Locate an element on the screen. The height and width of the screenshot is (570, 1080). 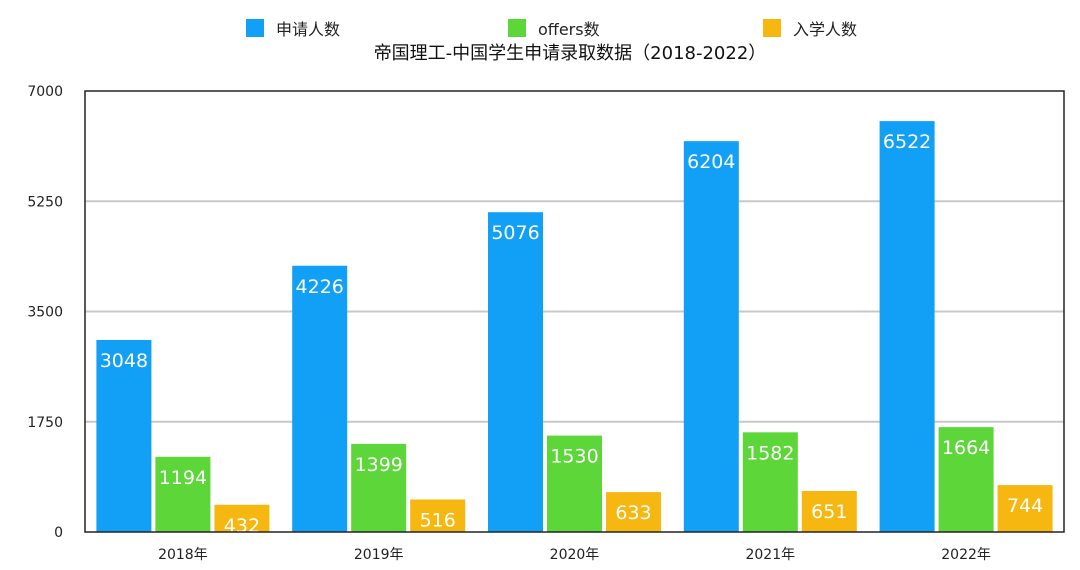
x-tick-label: 2018年 is located at coordinates (183, 555).